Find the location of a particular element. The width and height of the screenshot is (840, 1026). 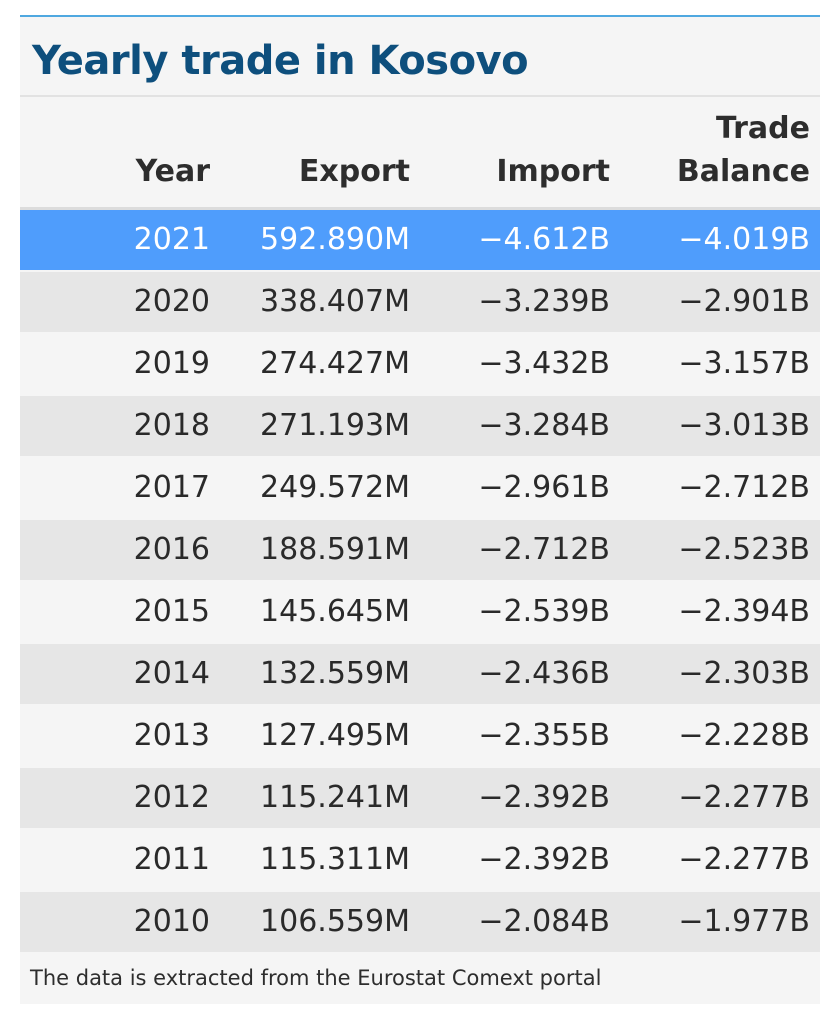

cell-trade-balance: −4.019B is located at coordinates (720, 240).